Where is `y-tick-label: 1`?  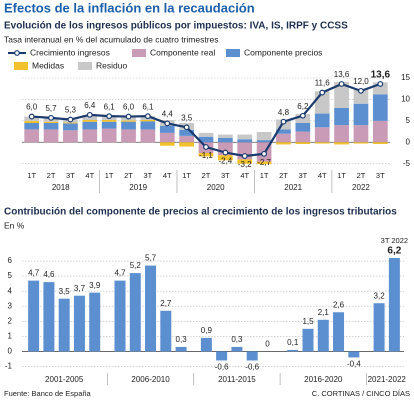
y-tick-label: 1 is located at coordinates (10, 335).